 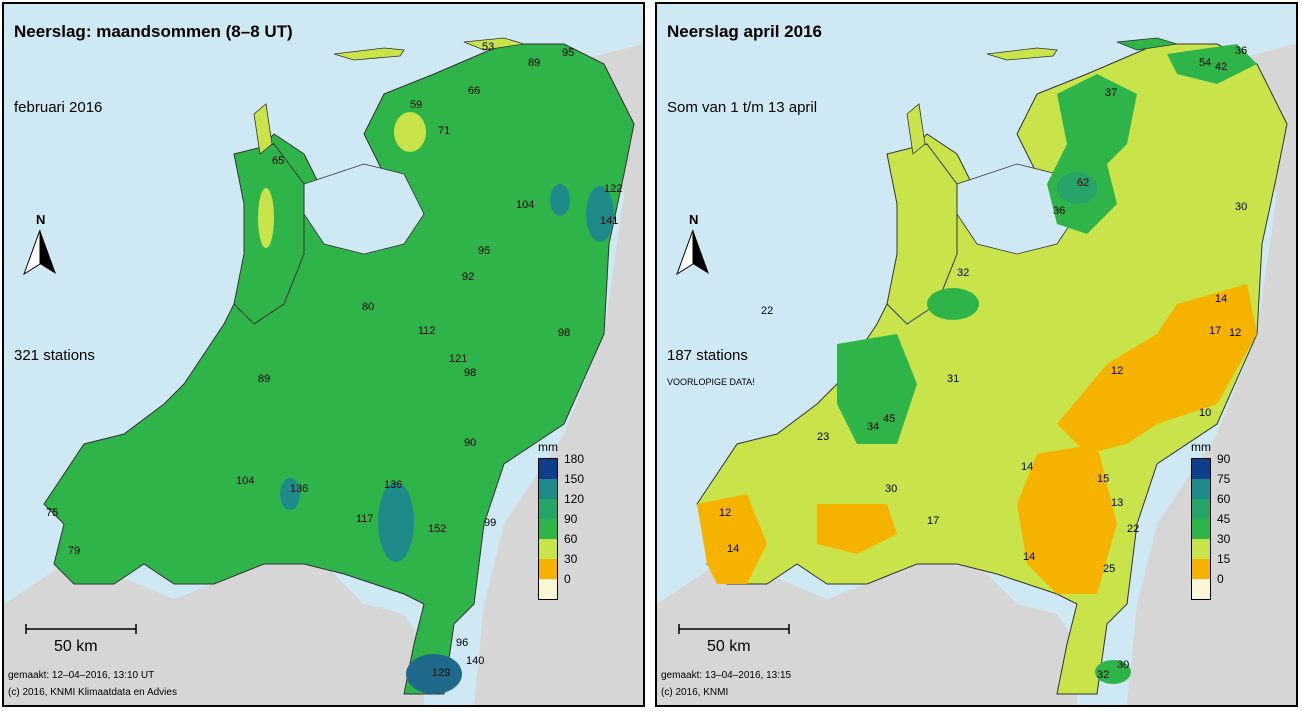 I want to click on station-value: 141, so click(x=609, y=221).